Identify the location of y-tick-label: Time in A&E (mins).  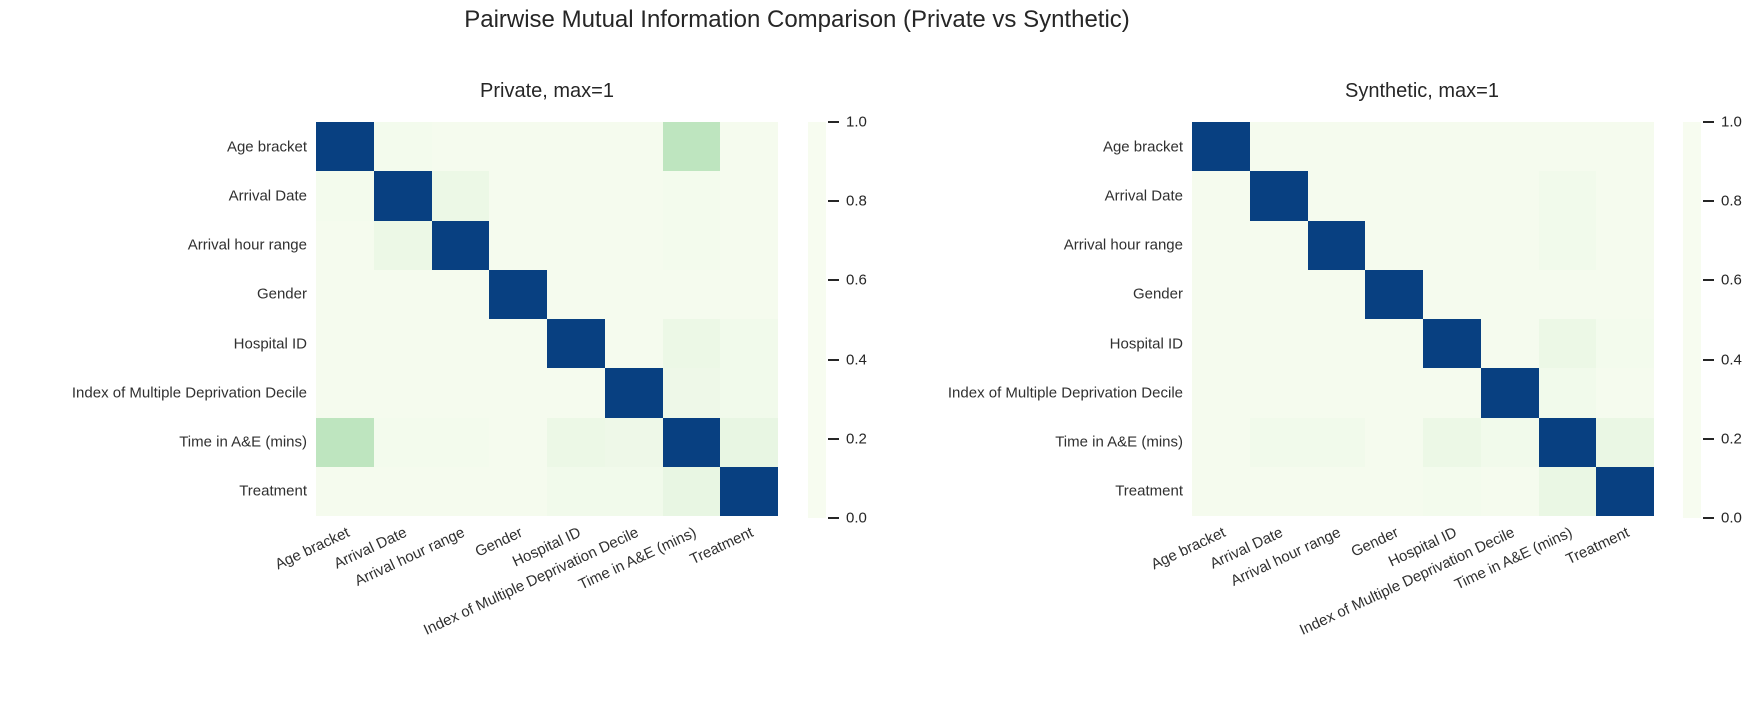
(1119, 442).